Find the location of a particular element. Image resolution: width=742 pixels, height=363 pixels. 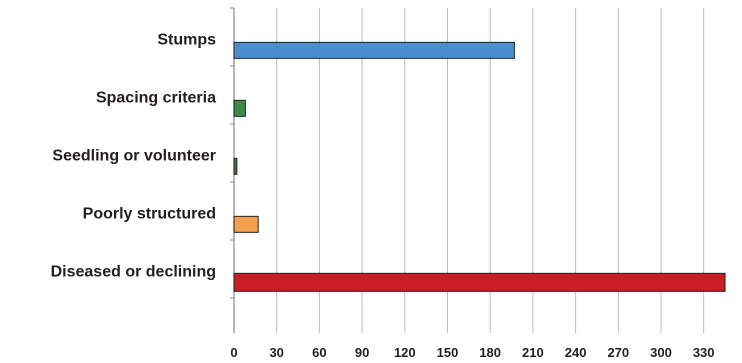

tick-label-270: 270 is located at coordinates (618, 352).